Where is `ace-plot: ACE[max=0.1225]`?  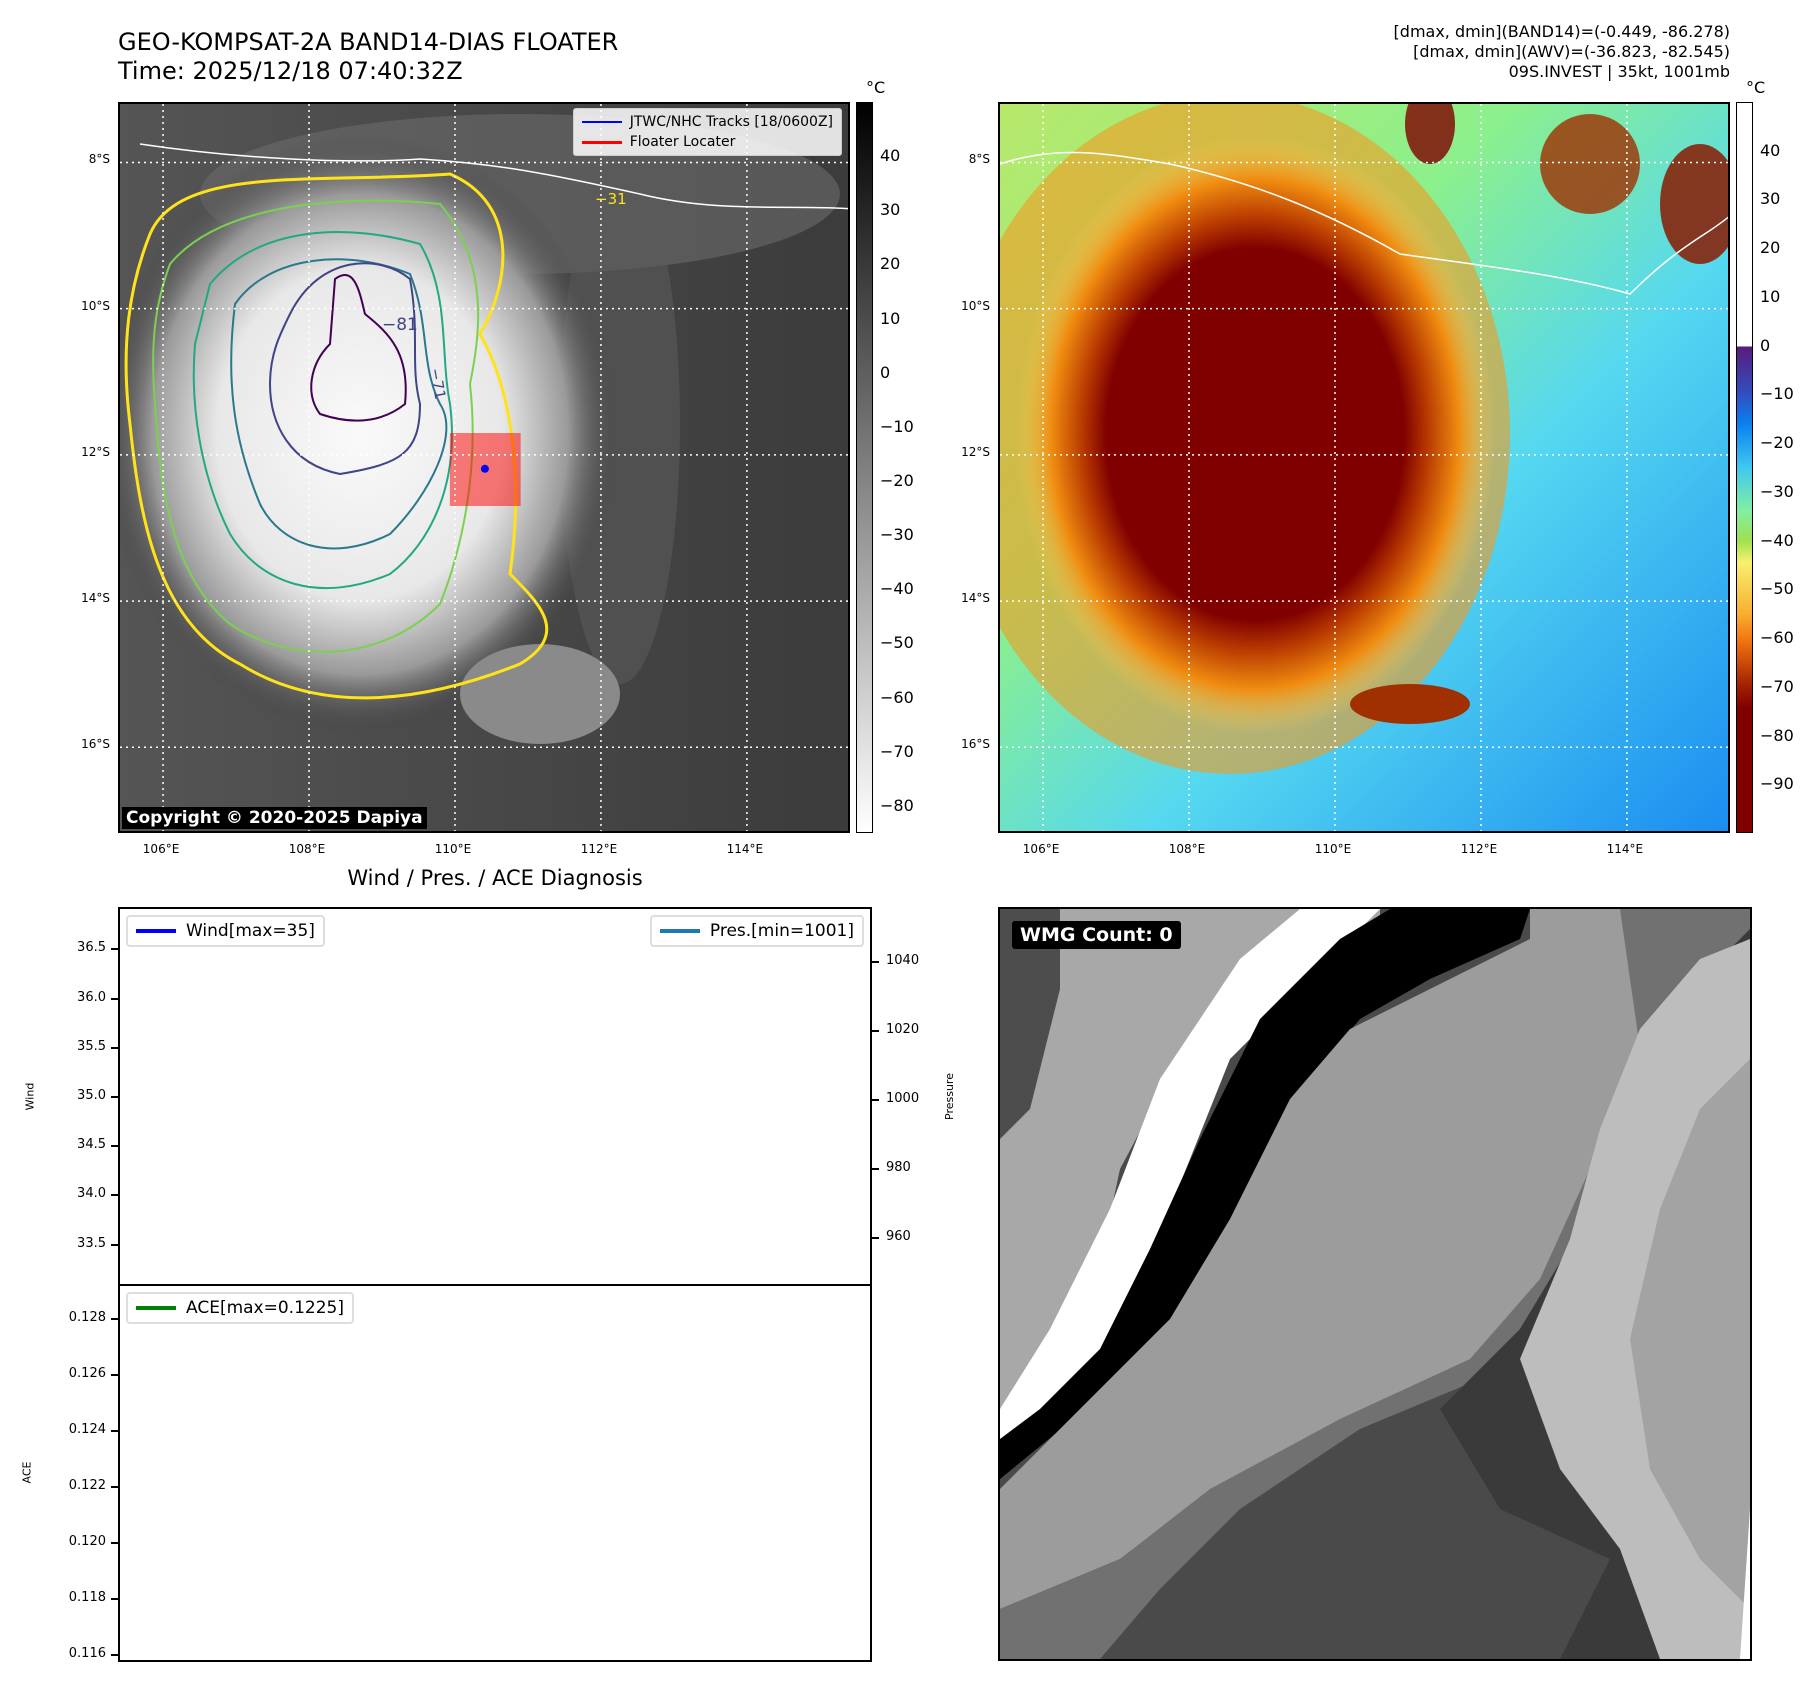
ace-plot: ACE[max=0.1225] is located at coordinates (495, 1473).